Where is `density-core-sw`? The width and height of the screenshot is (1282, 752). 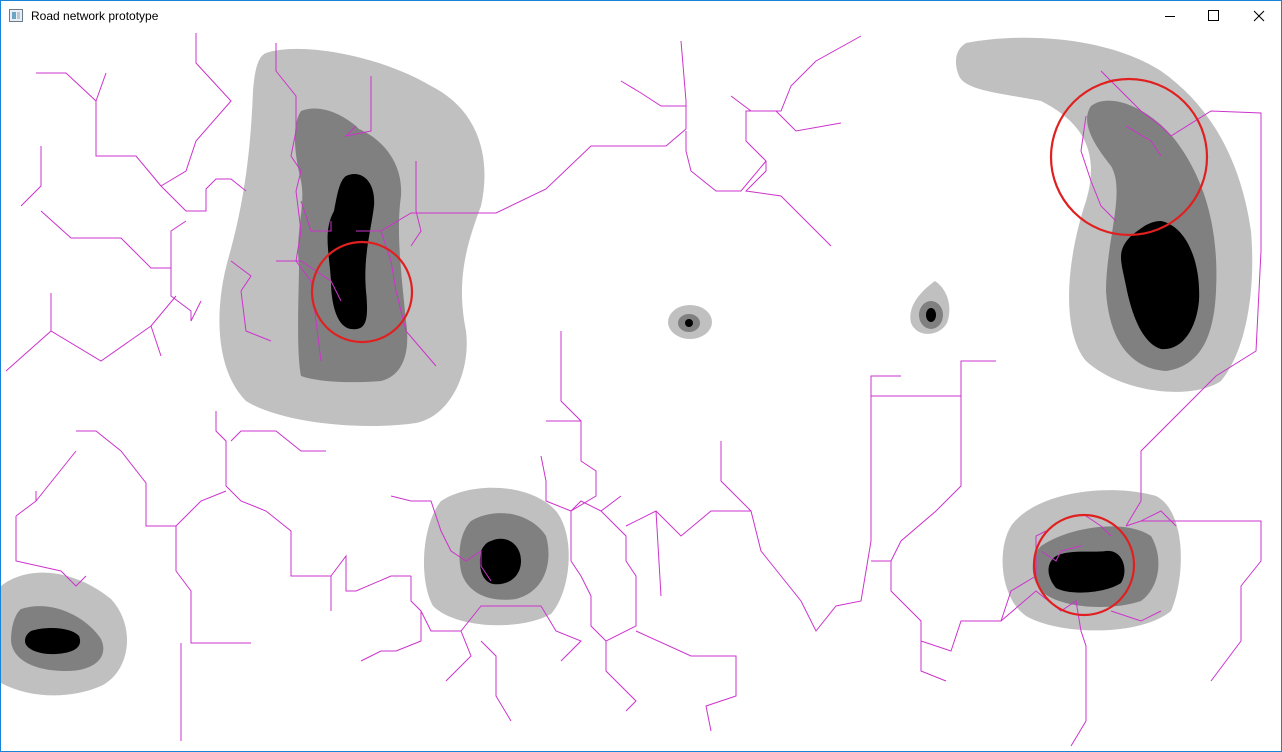 density-core-sw is located at coordinates (53, 641).